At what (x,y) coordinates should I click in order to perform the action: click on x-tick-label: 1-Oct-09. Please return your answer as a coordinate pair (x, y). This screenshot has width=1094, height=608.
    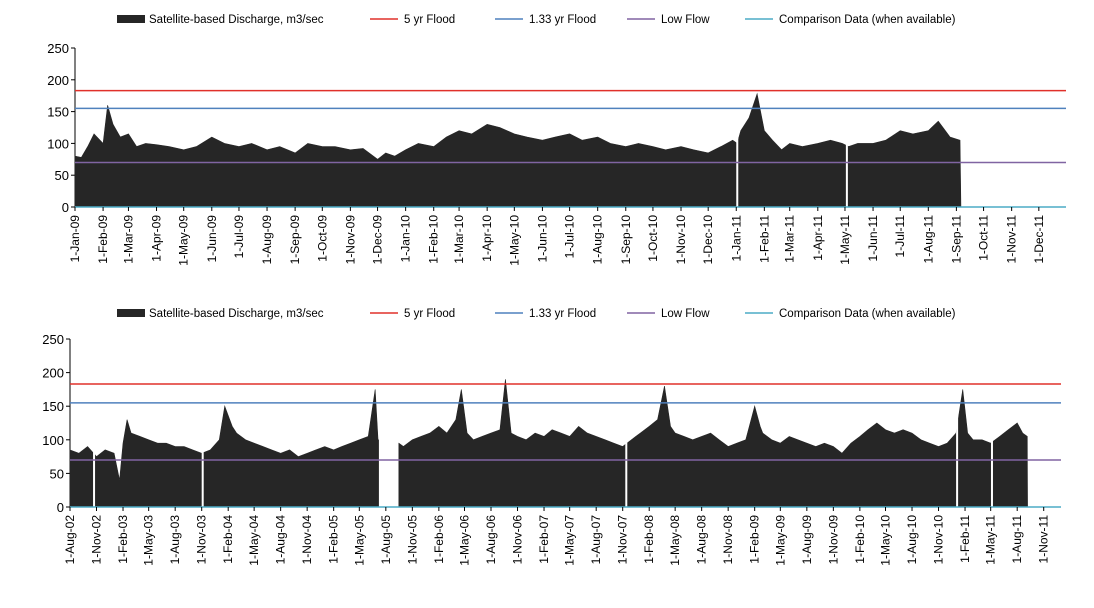
    Looking at the image, I should click on (322, 238).